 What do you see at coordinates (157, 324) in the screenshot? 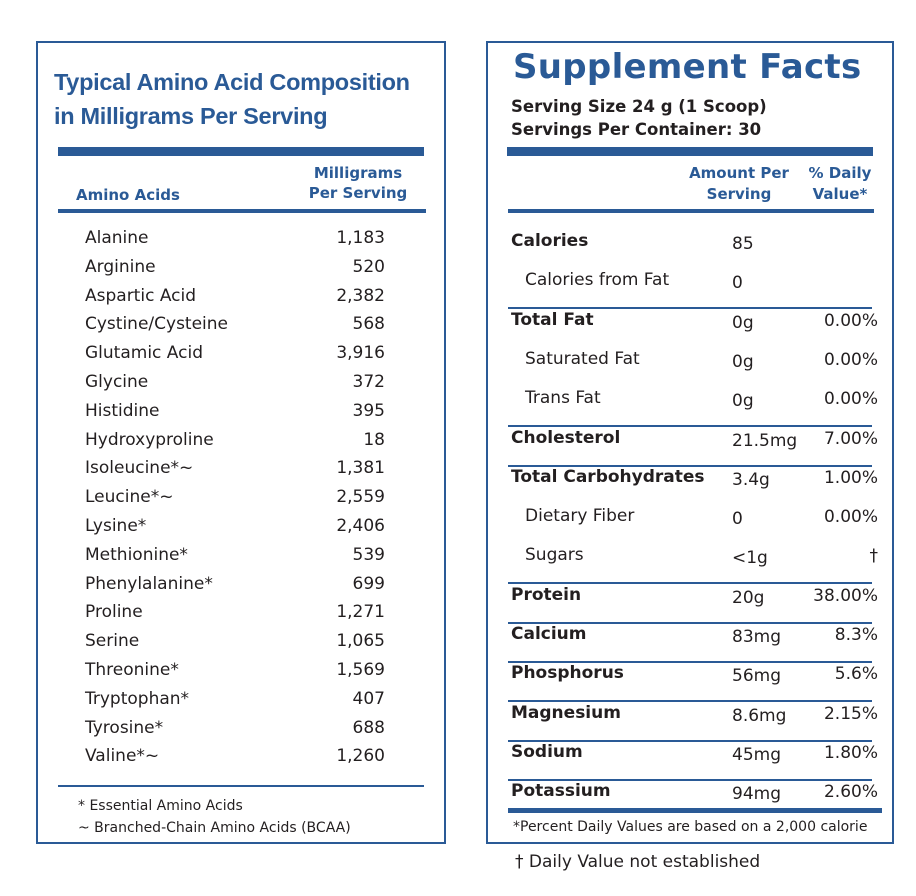
I see `amino-name: Cystine/Cysteine` at bounding box center [157, 324].